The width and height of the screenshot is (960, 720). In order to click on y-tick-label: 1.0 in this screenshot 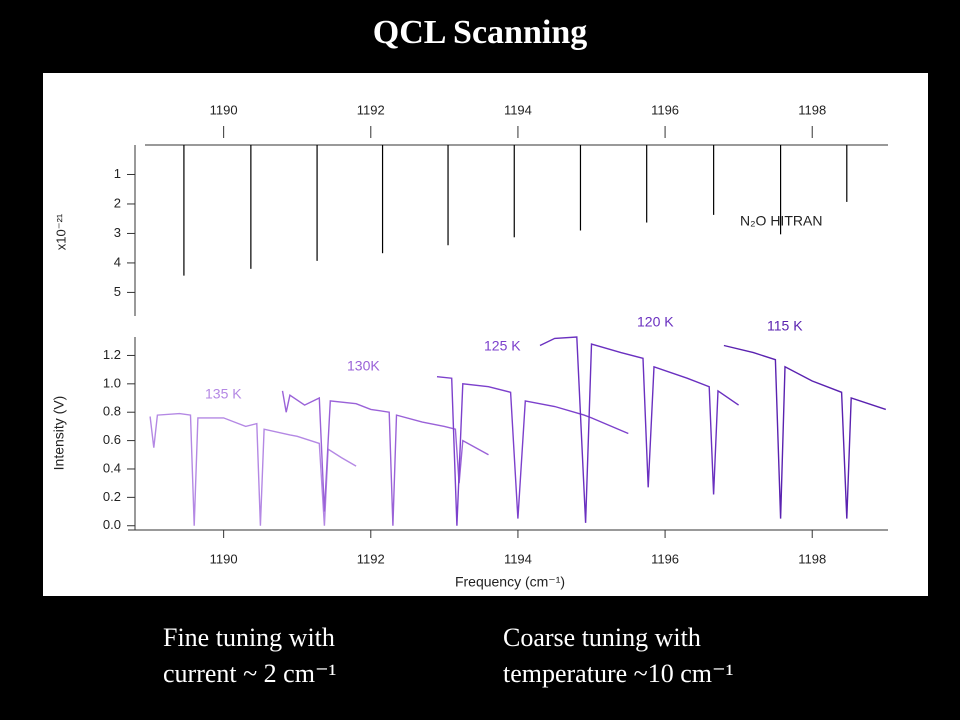, I will do `click(112, 382)`.